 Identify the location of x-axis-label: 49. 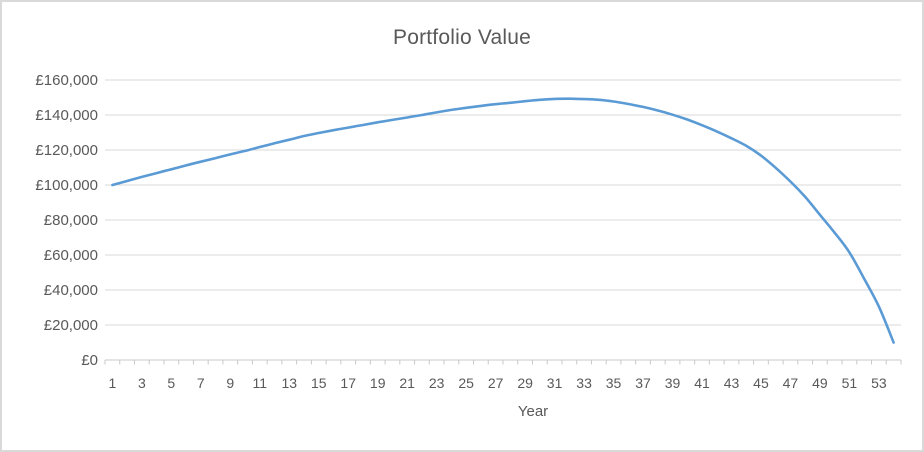
(820, 383).